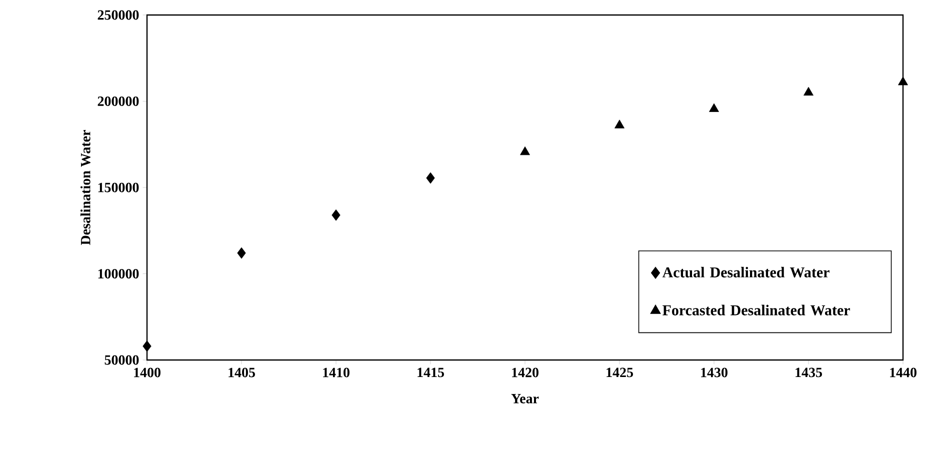  I want to click on y-tick-label: 250000, so click(118, 15).